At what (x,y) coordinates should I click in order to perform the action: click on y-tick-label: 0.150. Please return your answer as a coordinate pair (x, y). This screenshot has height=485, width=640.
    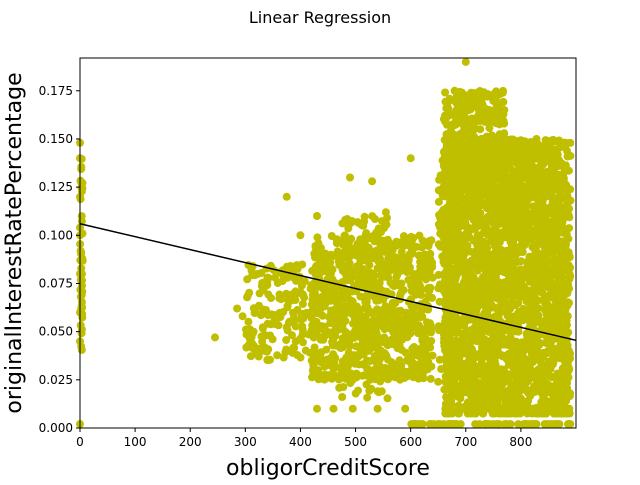
    Looking at the image, I should click on (56, 139).